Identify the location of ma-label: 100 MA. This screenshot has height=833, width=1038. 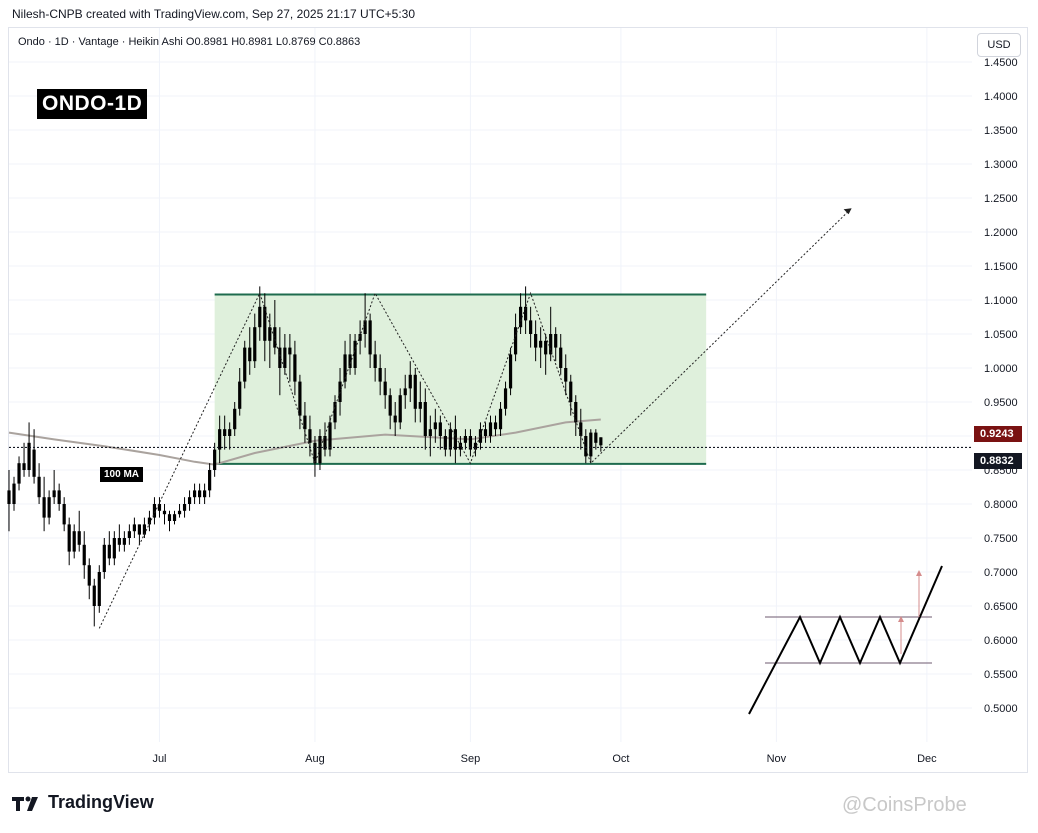
(122, 474).